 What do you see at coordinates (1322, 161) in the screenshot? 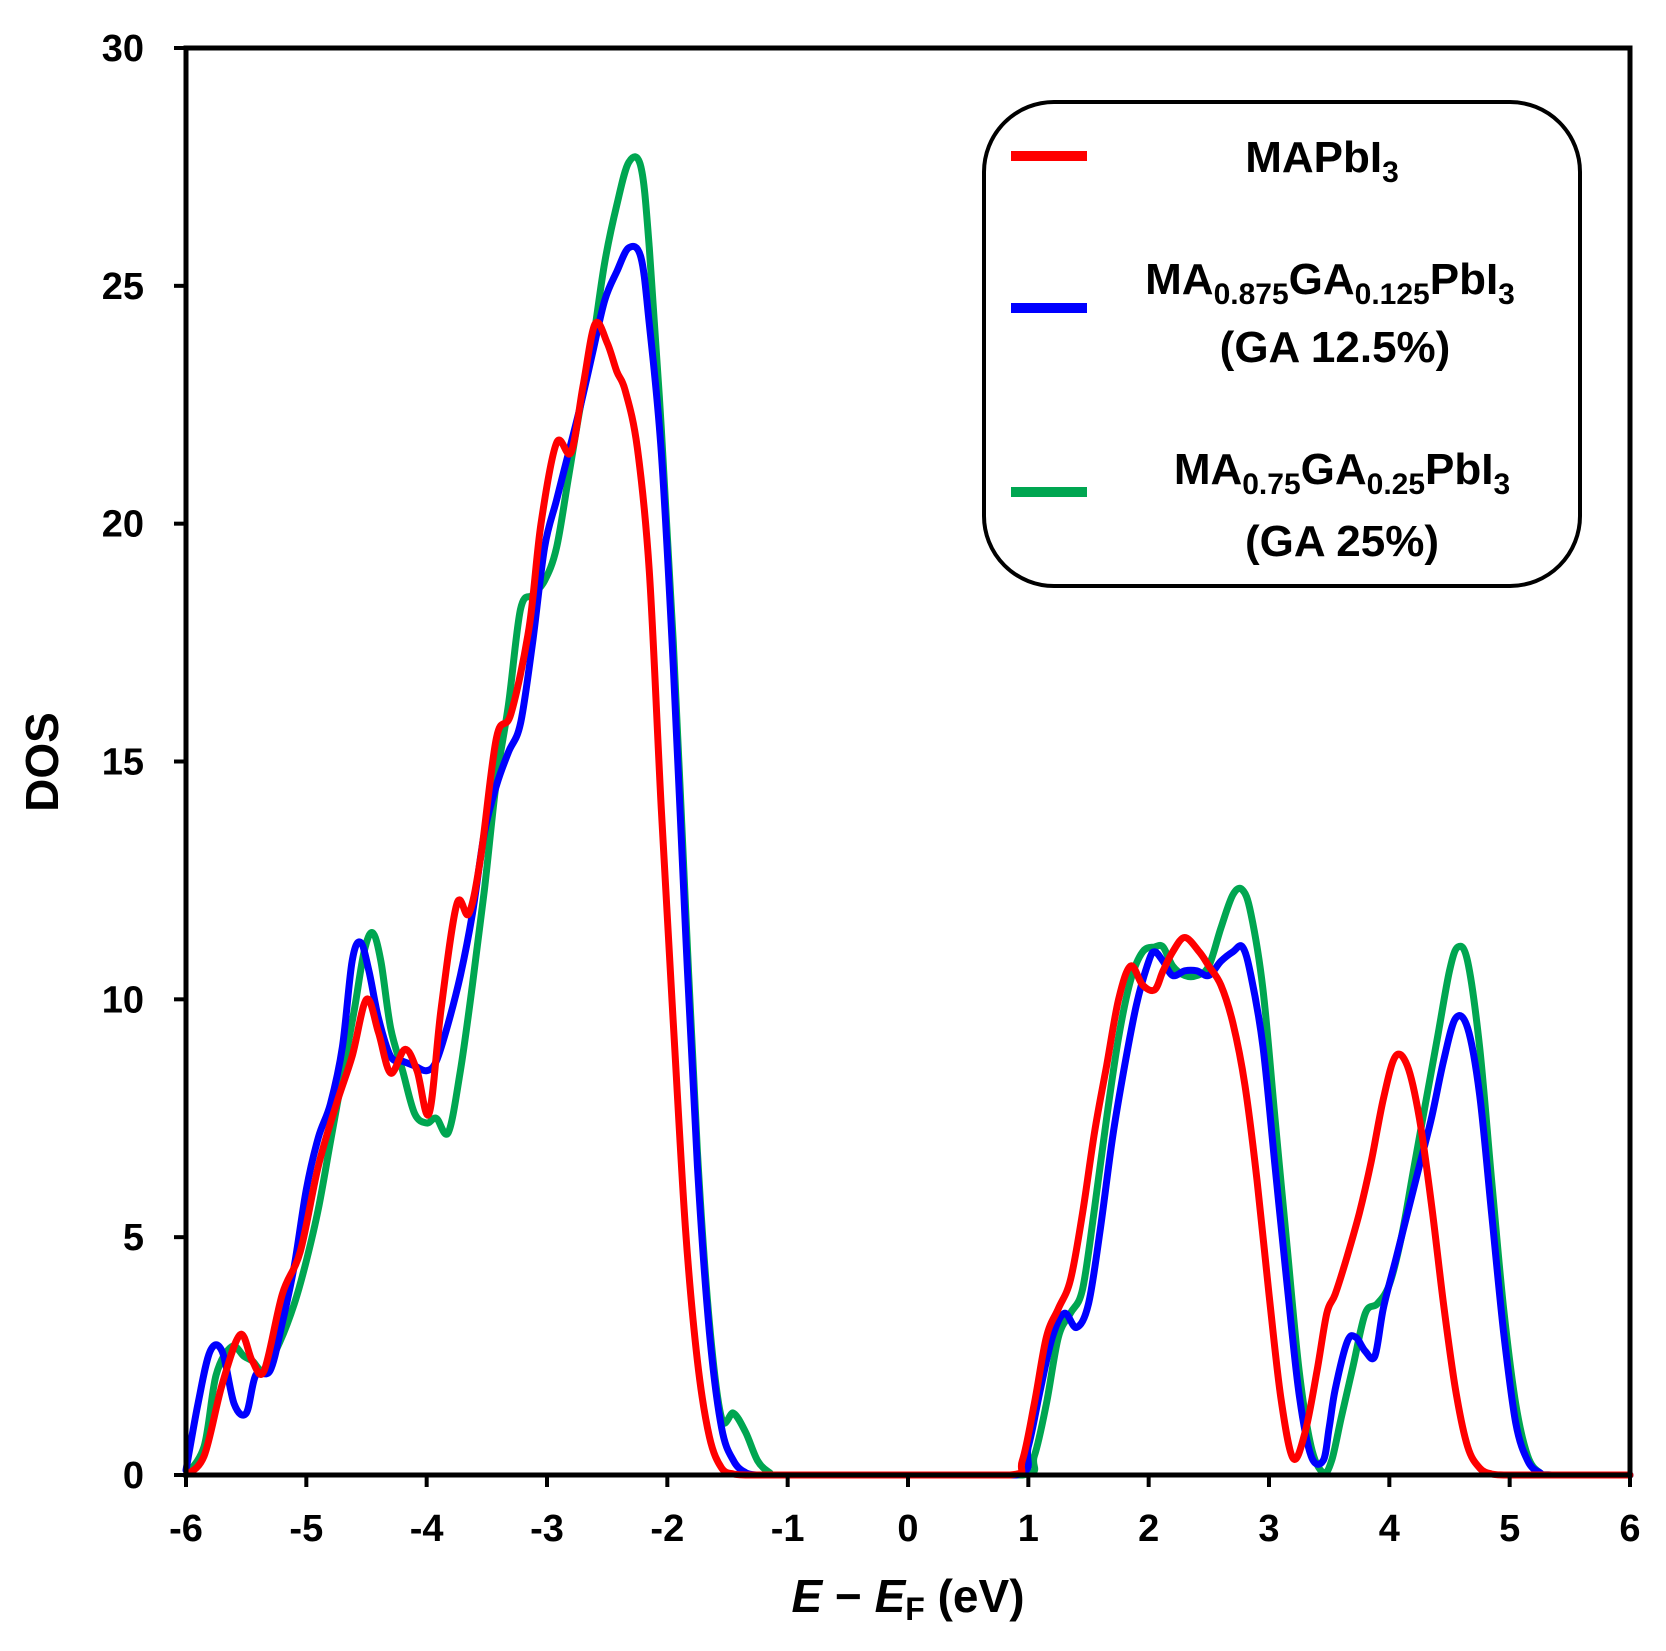
I see `legend-label-mapbi3: MAPbI3` at bounding box center [1322, 161].